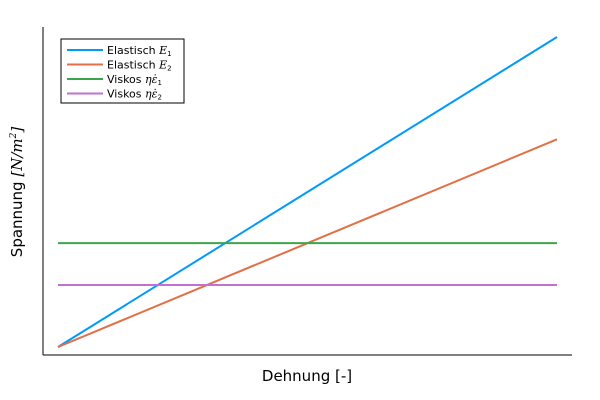  What do you see at coordinates (307, 376) in the screenshot?
I see `x-axis-label: Dehnung [-]` at bounding box center [307, 376].